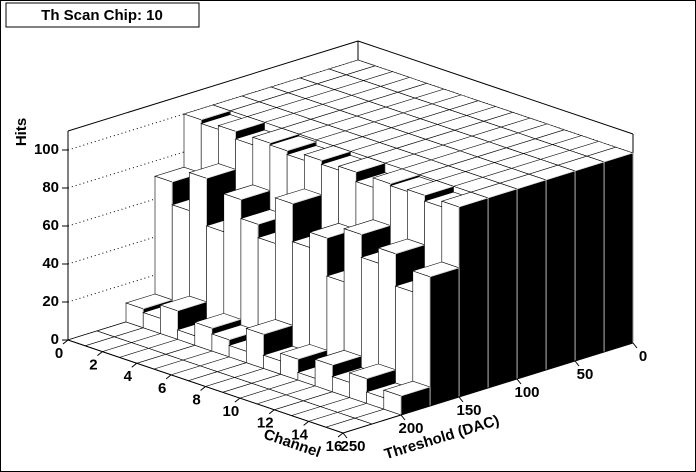  What do you see at coordinates (162, 388) in the screenshot?
I see `y-tick-label: 6` at bounding box center [162, 388].